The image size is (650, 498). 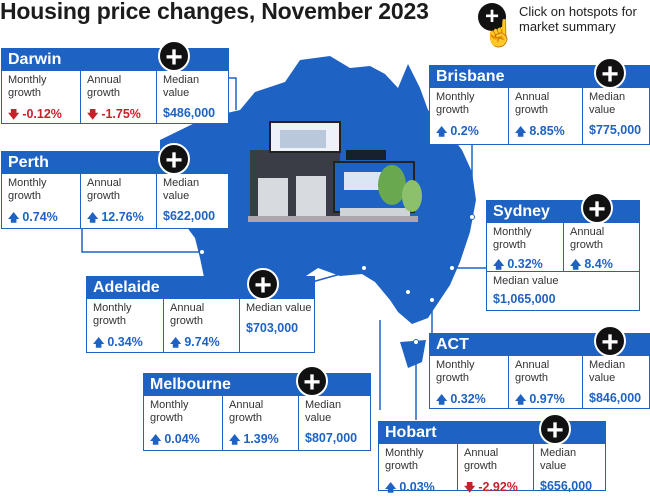 I want to click on annual-growth: Annual growth 🡅 0.97%, so click(x=545, y=382).